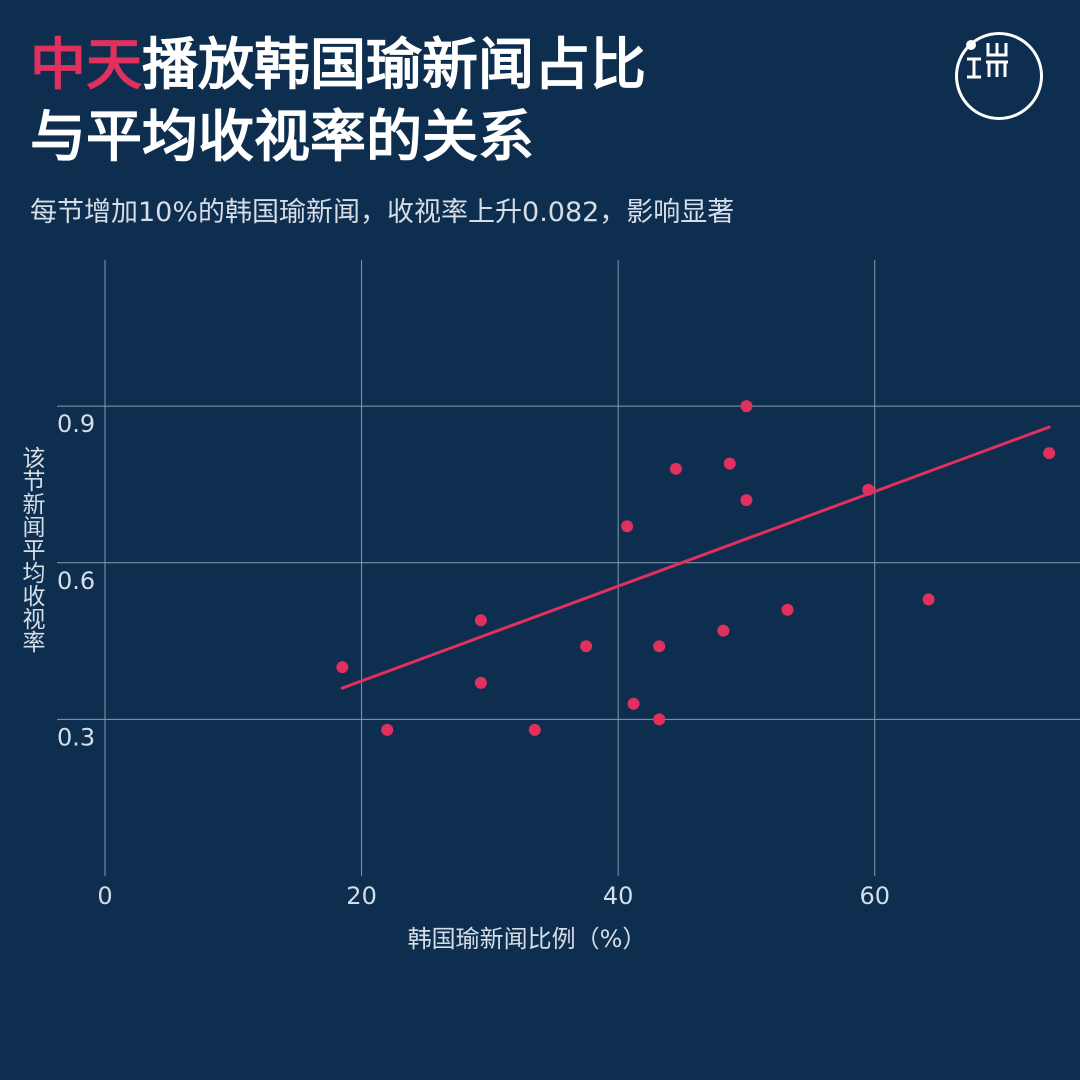 Image resolution: width=1080 pixels, height=1080 pixels. Describe the element at coordinates (76, 737) in the screenshot. I see `y-tick-label: 0.3` at that location.